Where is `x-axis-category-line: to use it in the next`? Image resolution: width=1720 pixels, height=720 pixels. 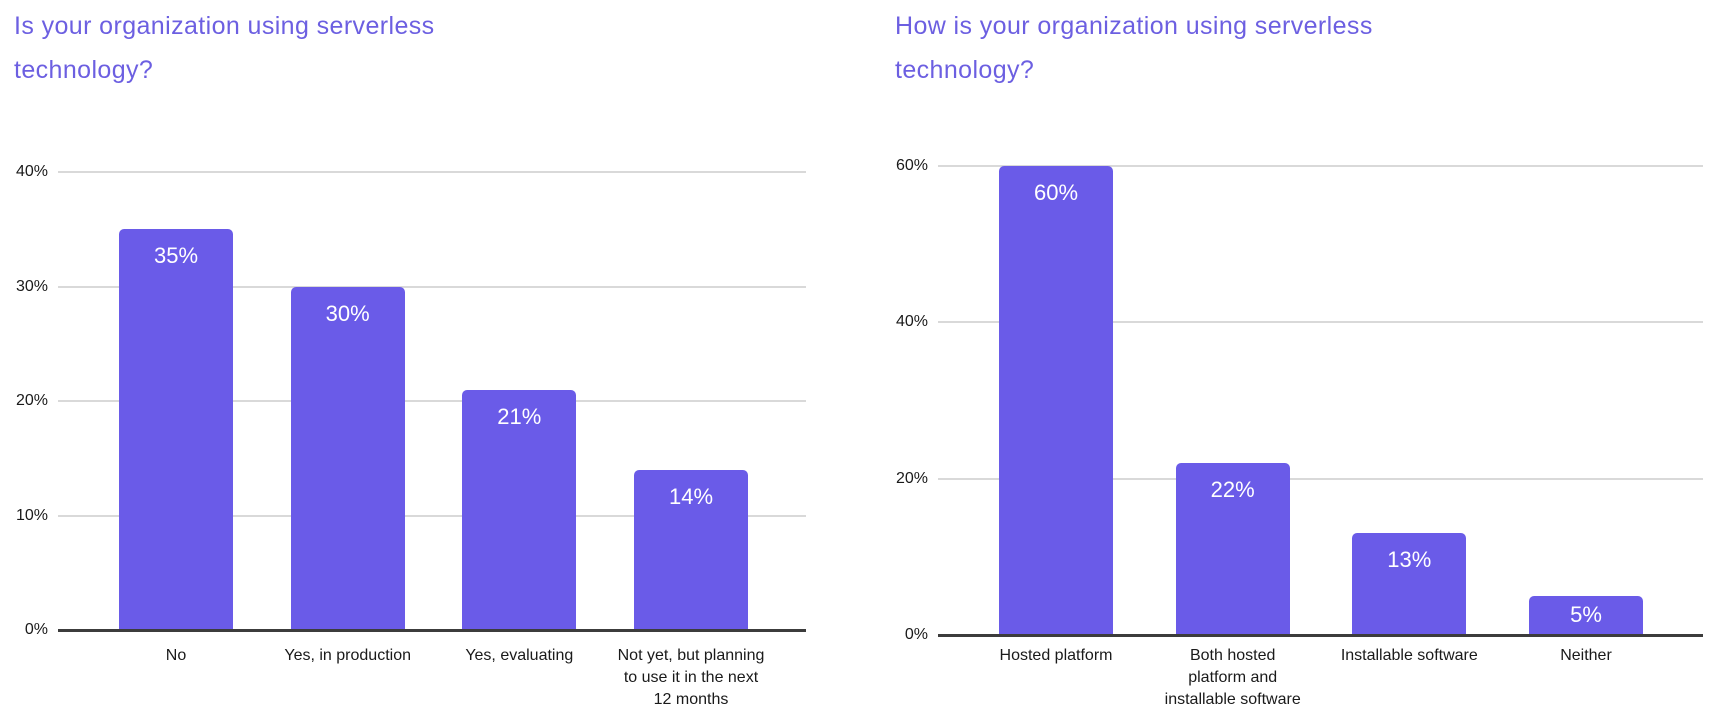 x-axis-category-line: to use it in the next is located at coordinates (691, 677).